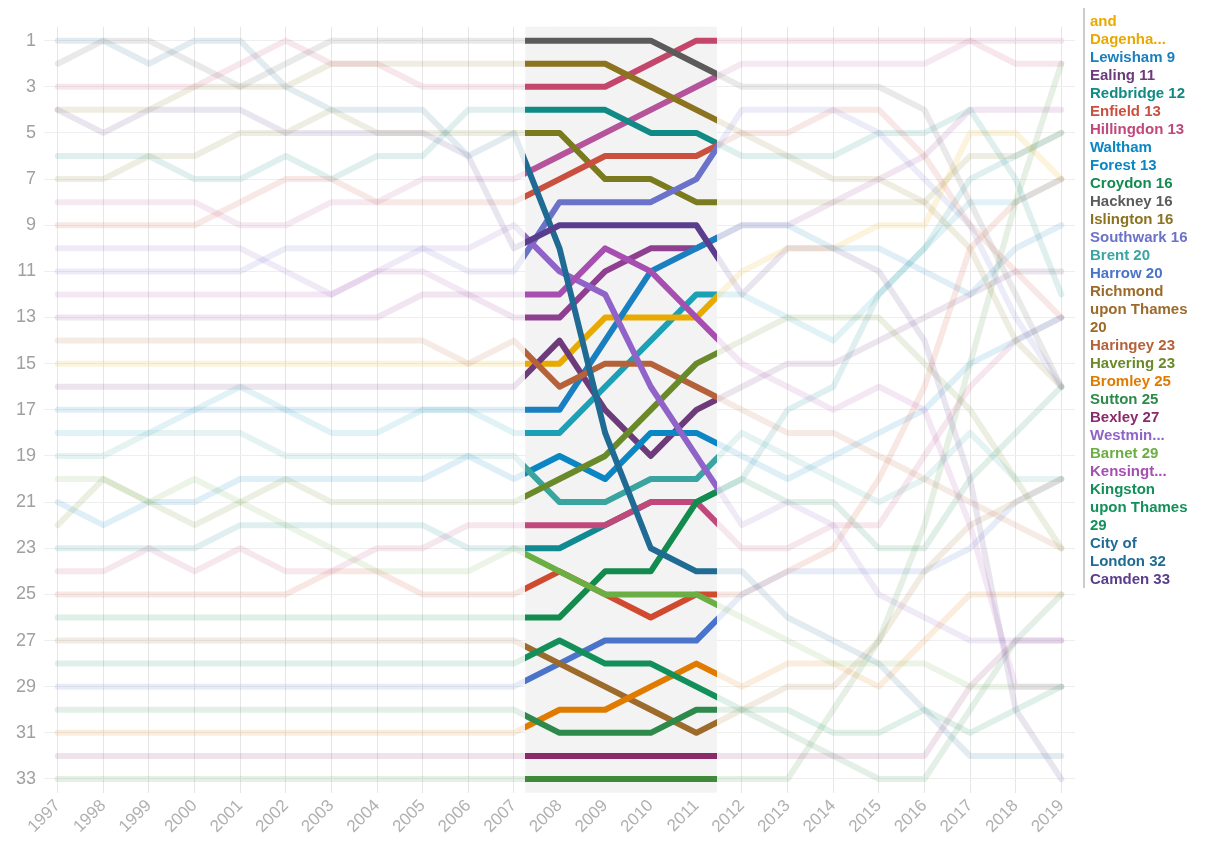 This screenshot has width=1209, height=852. Describe the element at coordinates (1126, 111) in the screenshot. I see `text: Enfield 13` at that location.